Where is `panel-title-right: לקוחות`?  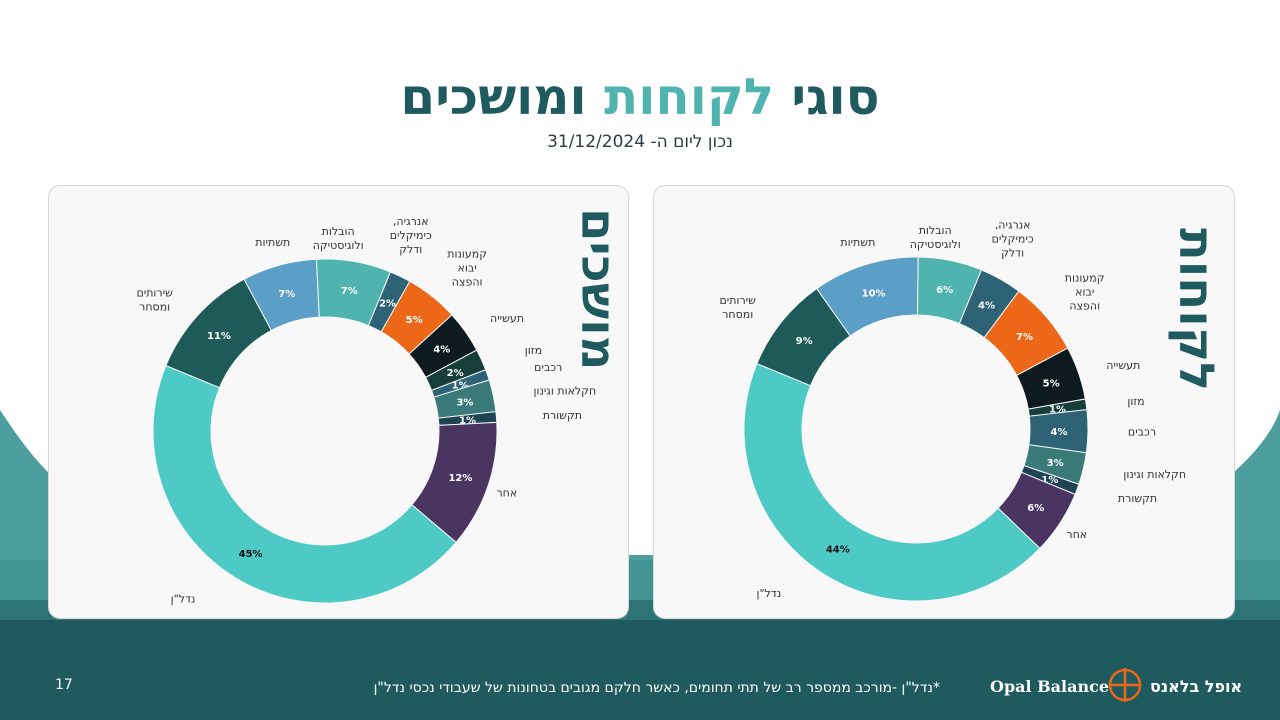
panel-title-right: לקוחות is located at coordinates (1196, 310).